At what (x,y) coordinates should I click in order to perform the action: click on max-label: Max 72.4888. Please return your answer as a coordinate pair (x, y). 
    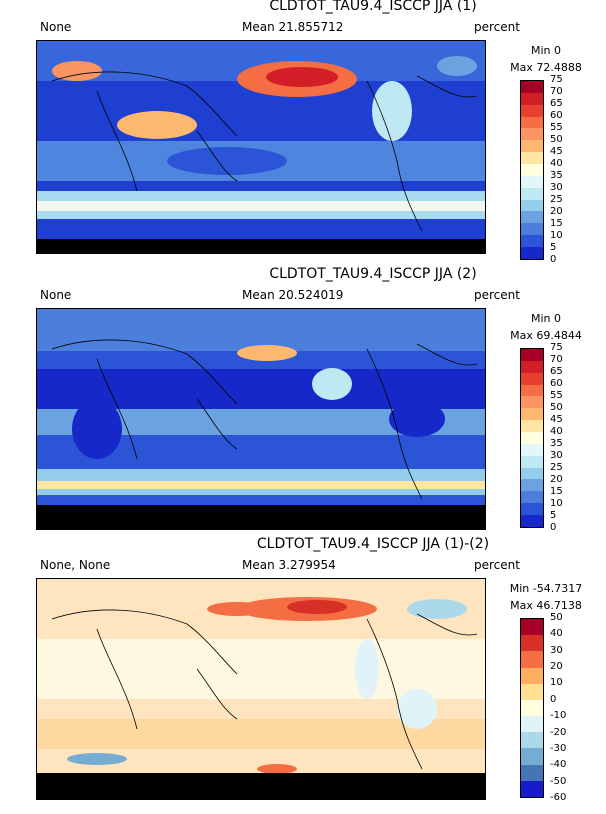
    Looking at the image, I should click on (546, 67).